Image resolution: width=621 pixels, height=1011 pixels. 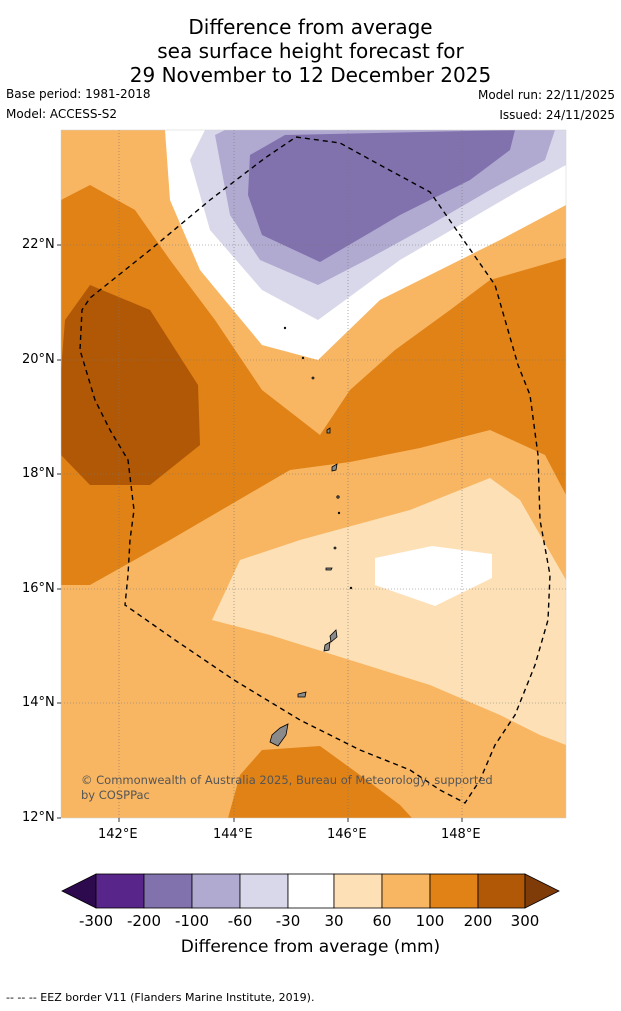 What do you see at coordinates (38, 359) in the screenshot?
I see `lat-label-20n: 20°N` at bounding box center [38, 359].